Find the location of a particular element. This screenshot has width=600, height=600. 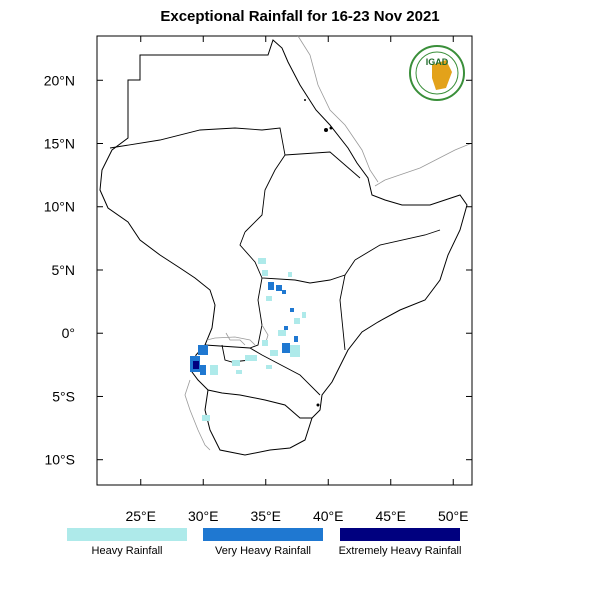

y-tick-label: 10°N is located at coordinates (59, 207).